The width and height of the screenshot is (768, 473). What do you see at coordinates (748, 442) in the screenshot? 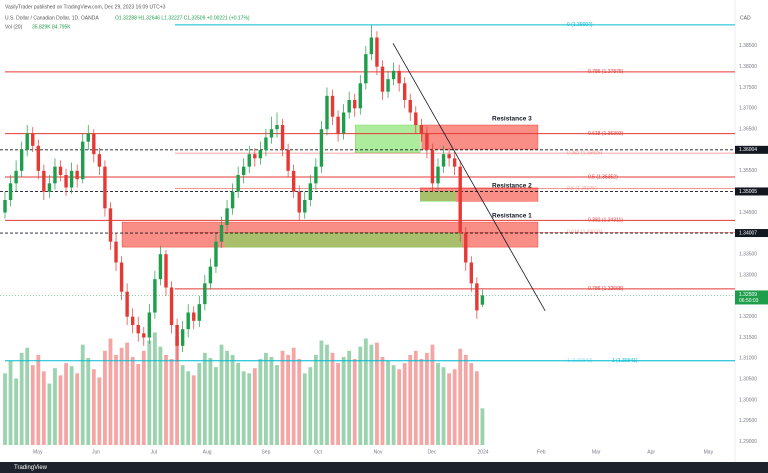
I see `y-tick-label: 1.29000` at bounding box center [748, 442].